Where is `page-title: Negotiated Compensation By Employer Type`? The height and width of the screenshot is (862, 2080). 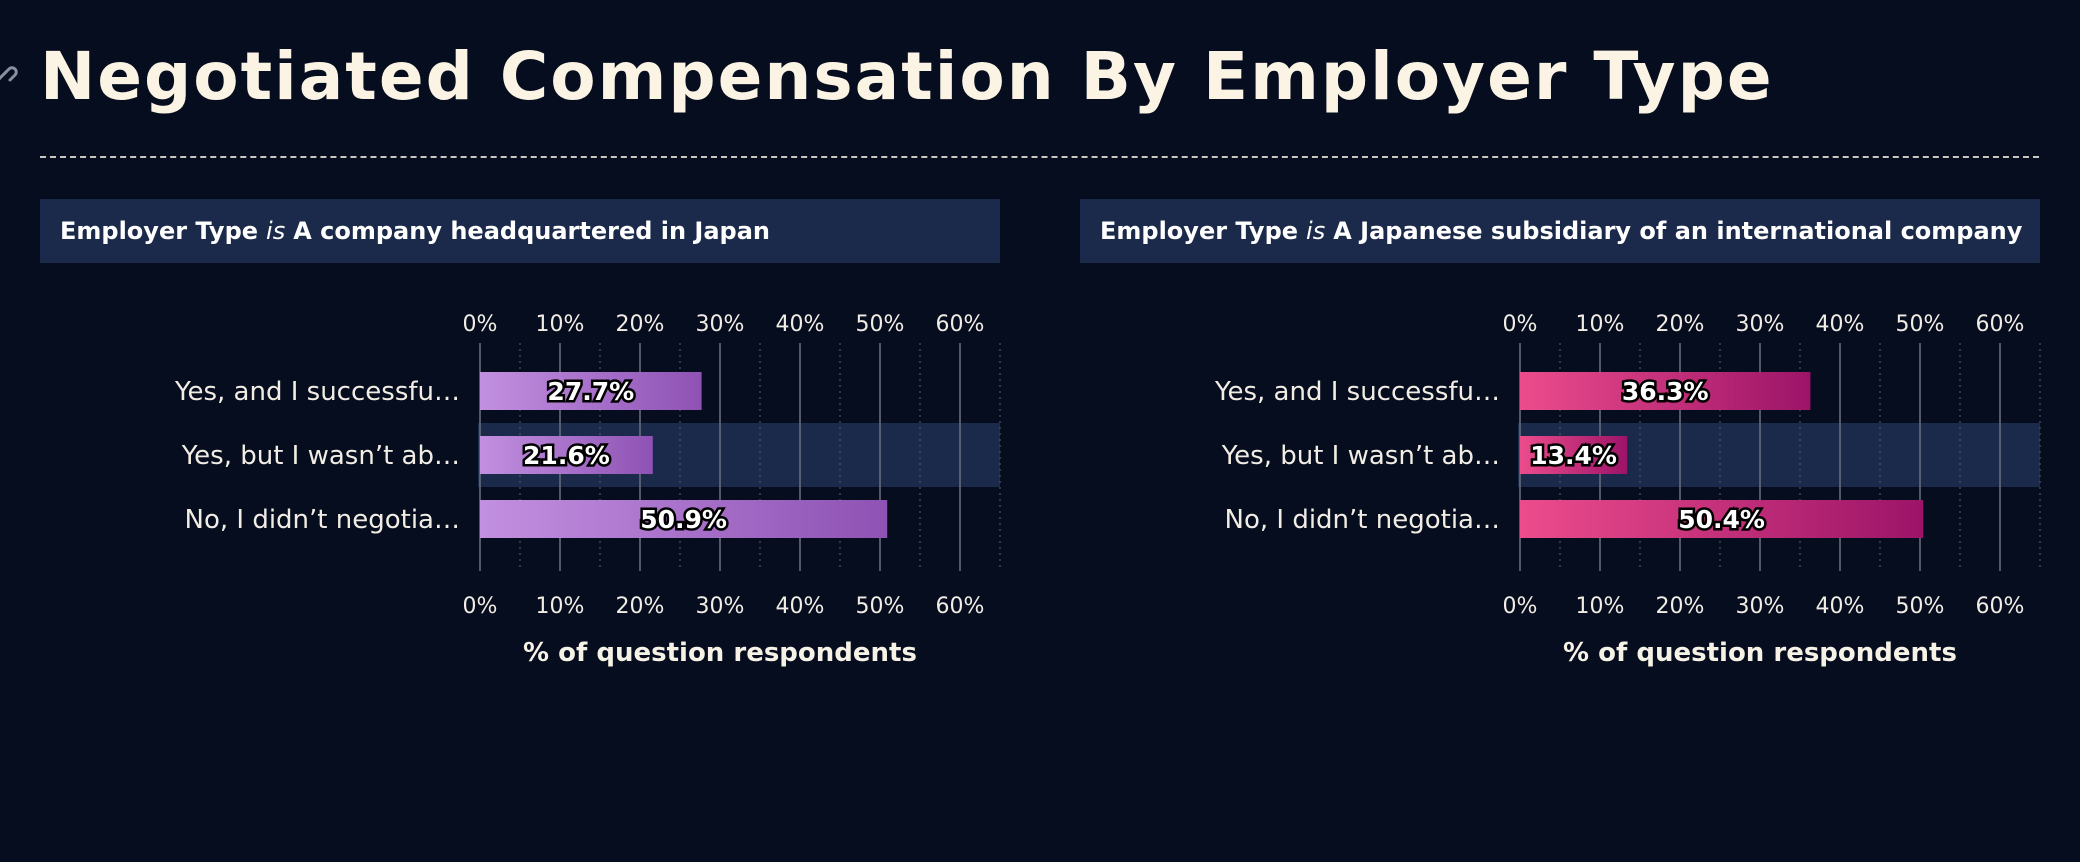
page-title: Negotiated Compensation By Employer Type is located at coordinates (907, 76).